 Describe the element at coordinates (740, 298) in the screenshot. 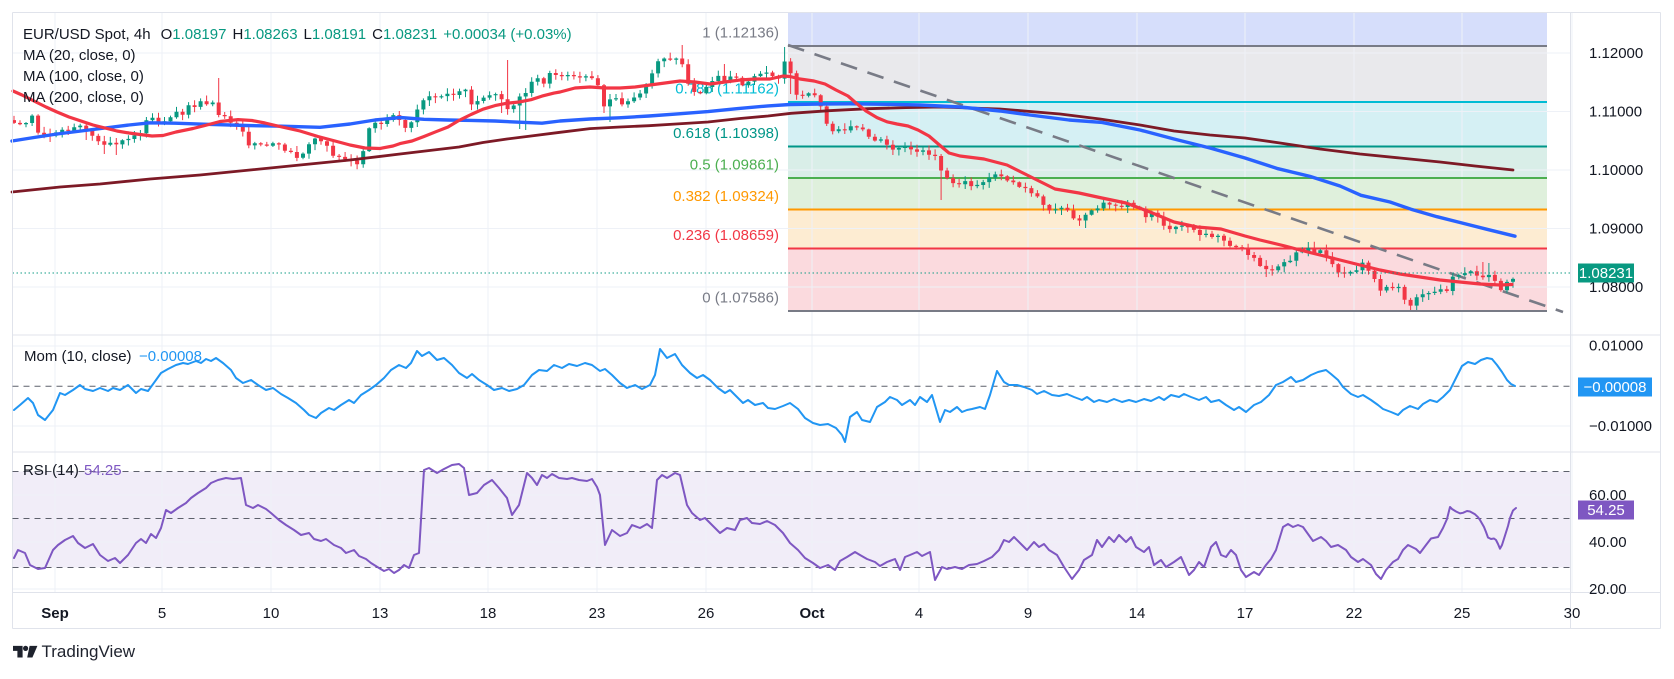

I see `svg-text: 0 (1.07586)` at that location.